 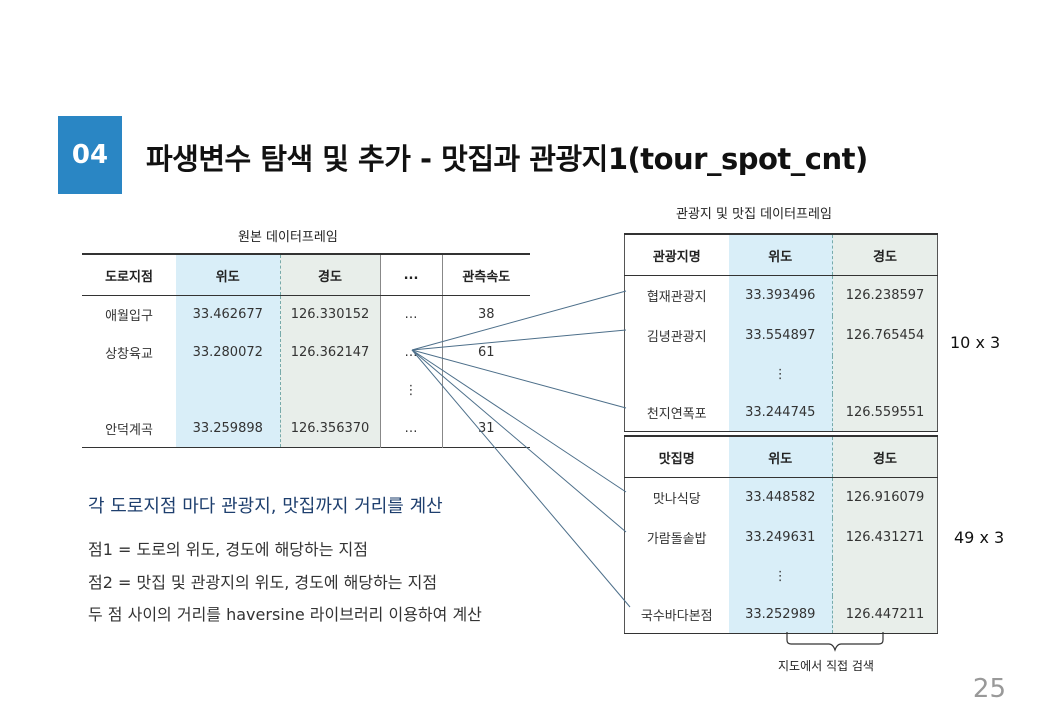 I want to click on cell: 126.330152, so click(x=329, y=314).